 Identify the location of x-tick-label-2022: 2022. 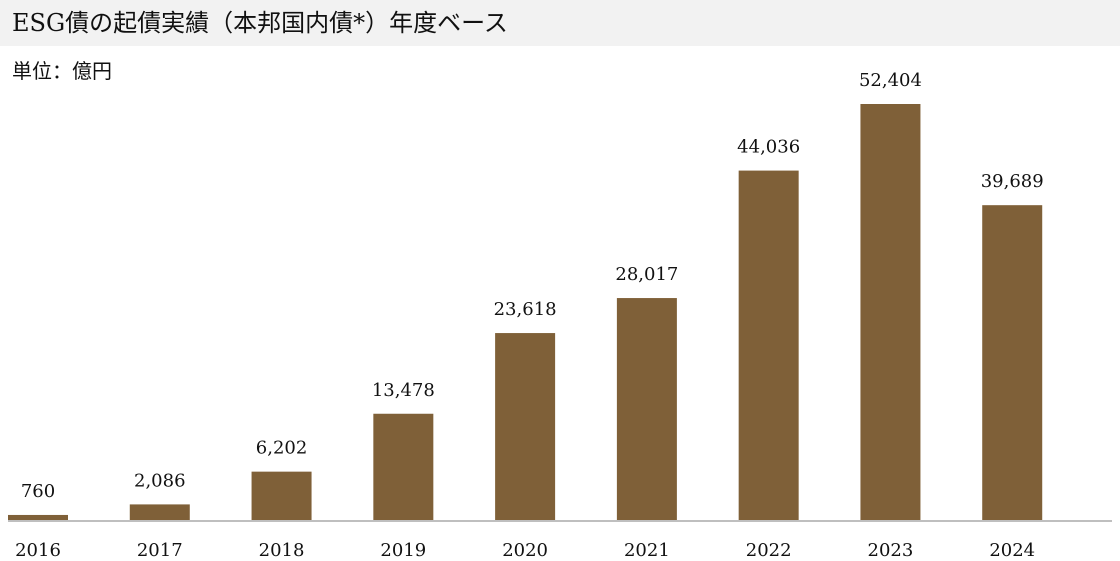
(769, 550).